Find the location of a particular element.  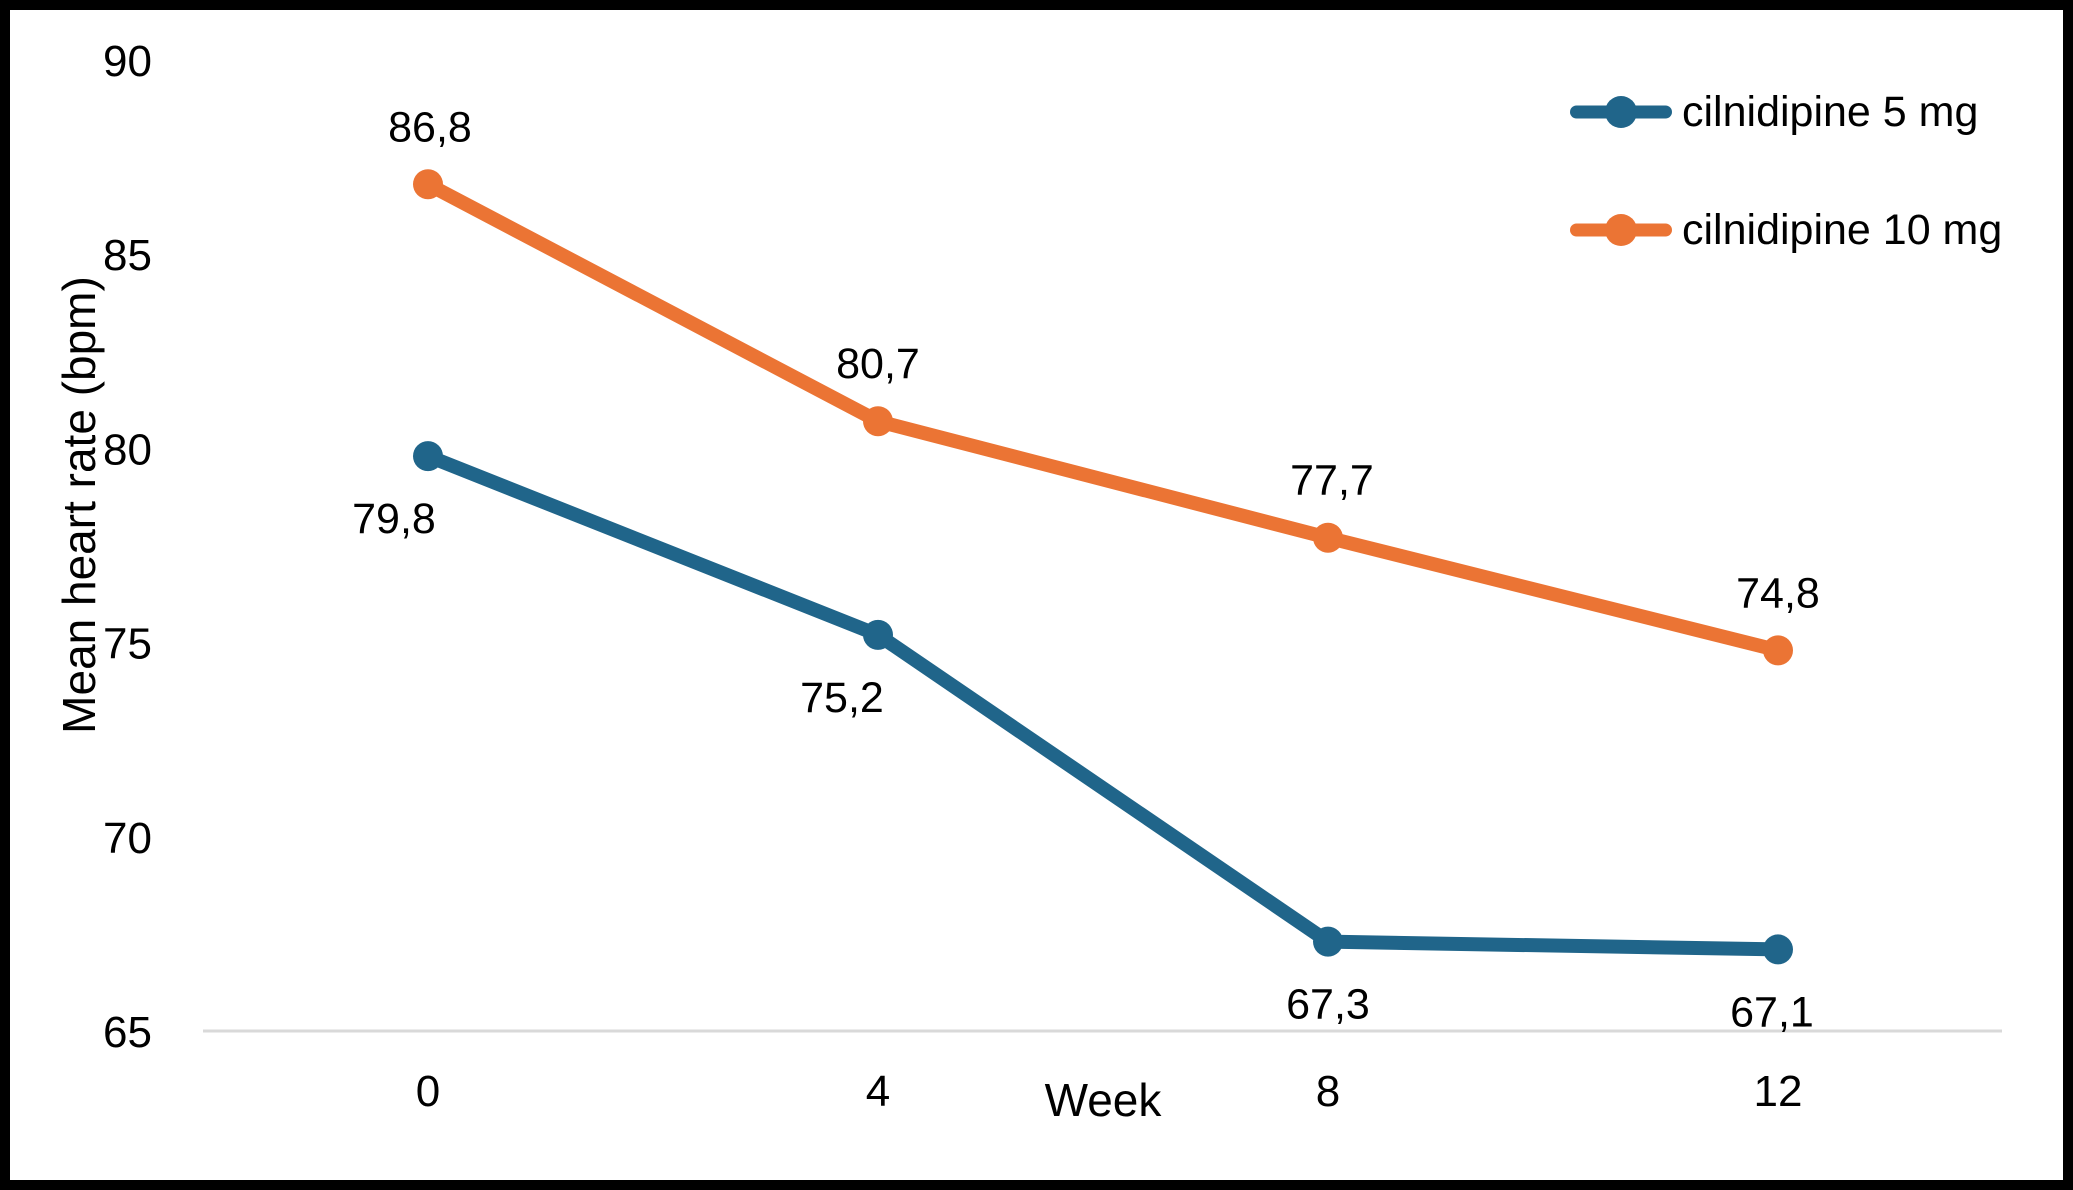

x-tick-label: 0 is located at coordinates (428, 1091).